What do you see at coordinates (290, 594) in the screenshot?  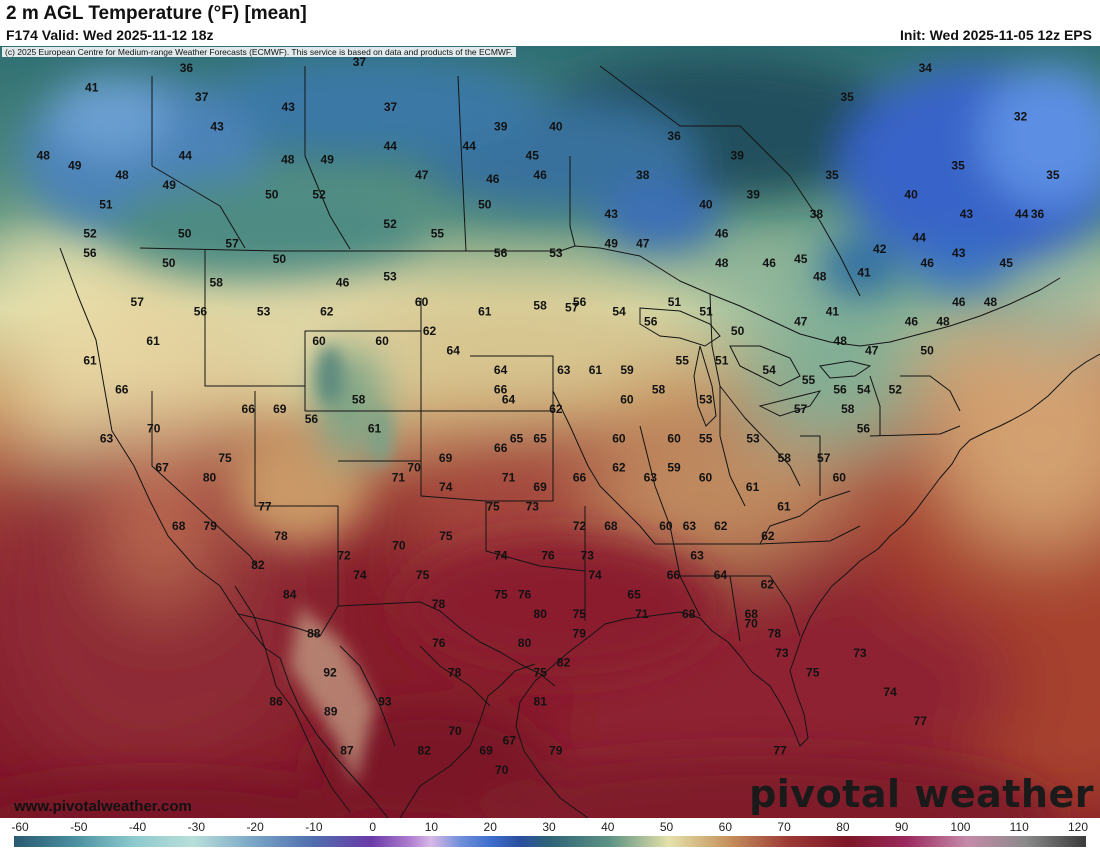 I see `temperature-label: 84` at bounding box center [290, 594].